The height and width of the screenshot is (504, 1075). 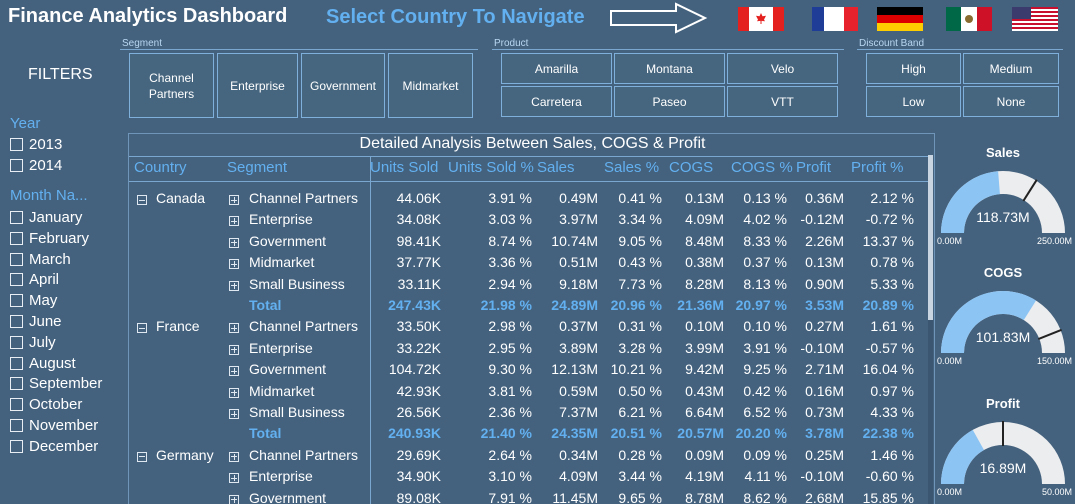 I want to click on product-option: Paseo, so click(x=669, y=101).